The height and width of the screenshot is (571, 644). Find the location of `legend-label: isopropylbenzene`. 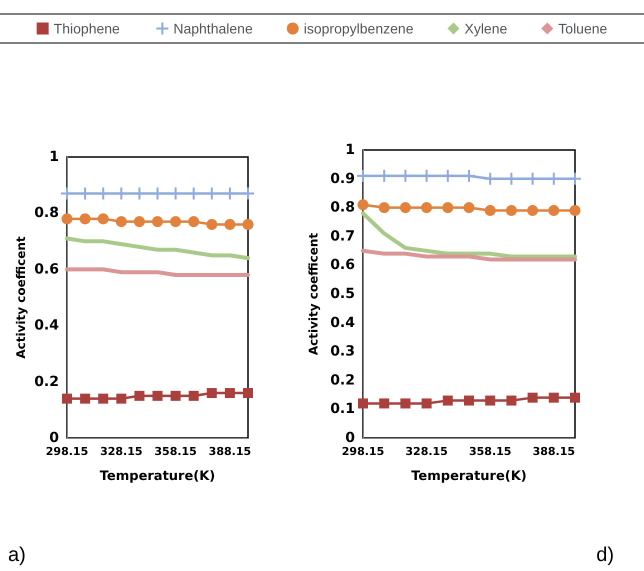

legend-label: isopropylbenzene is located at coordinates (359, 28).